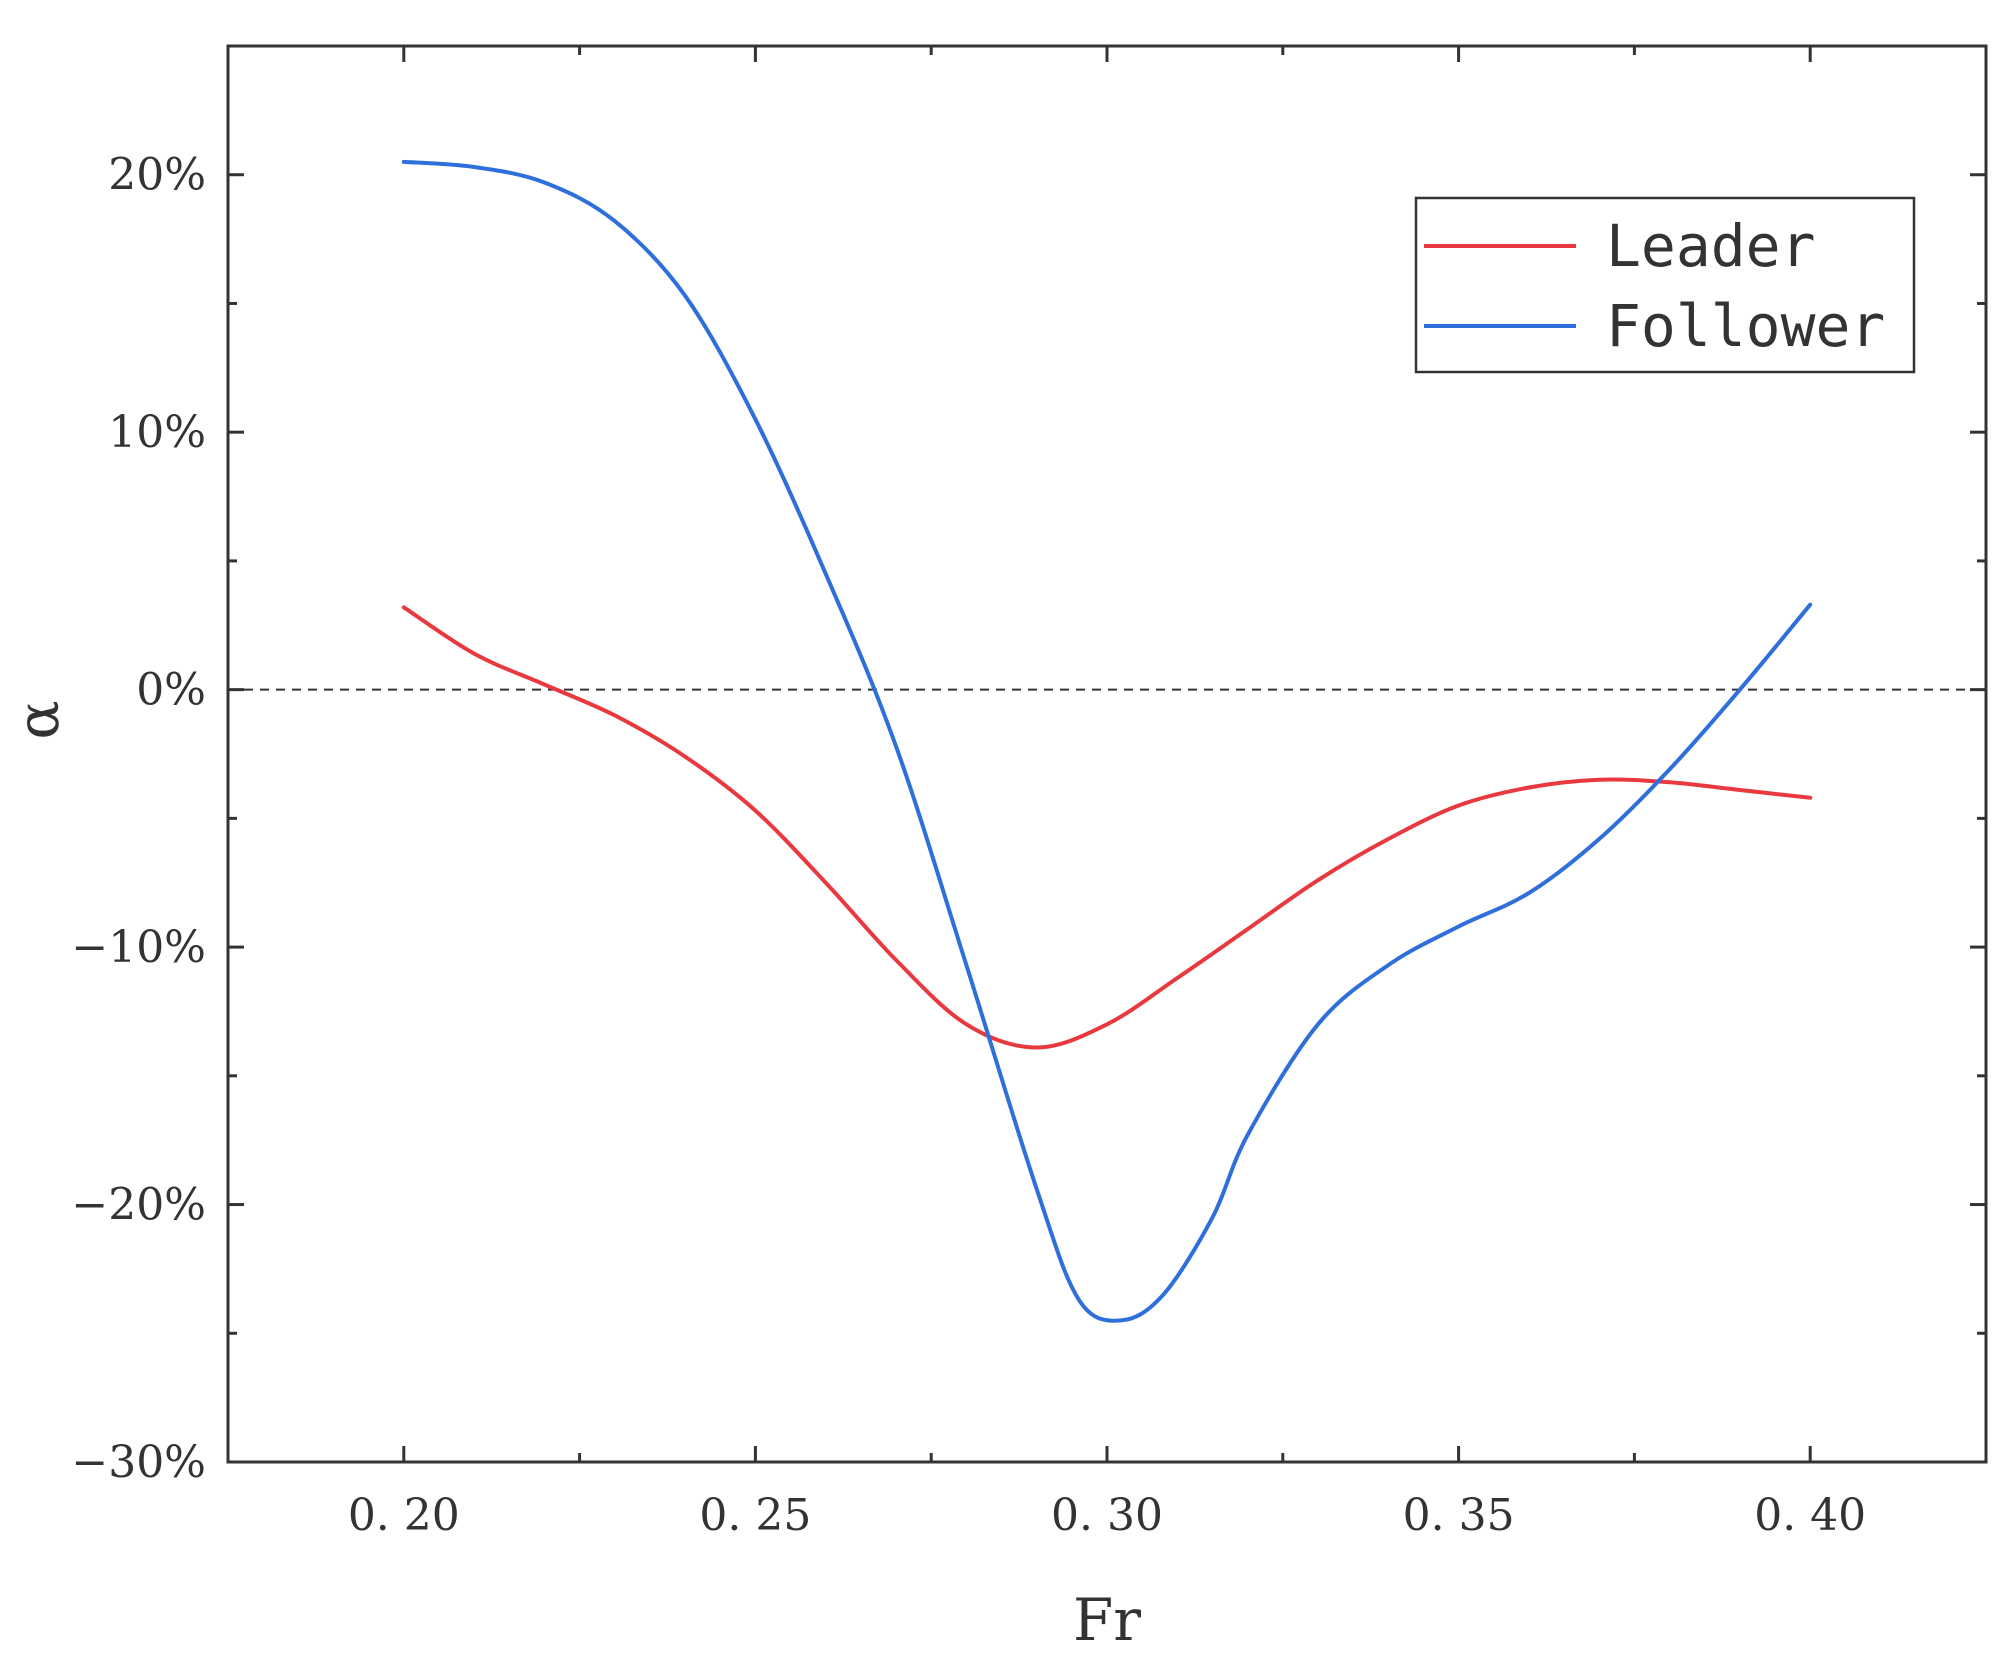 This screenshot has height=1669, width=2009. What do you see at coordinates (404, 1515) in the screenshot?
I see `x-tick-label: 0. 20` at bounding box center [404, 1515].